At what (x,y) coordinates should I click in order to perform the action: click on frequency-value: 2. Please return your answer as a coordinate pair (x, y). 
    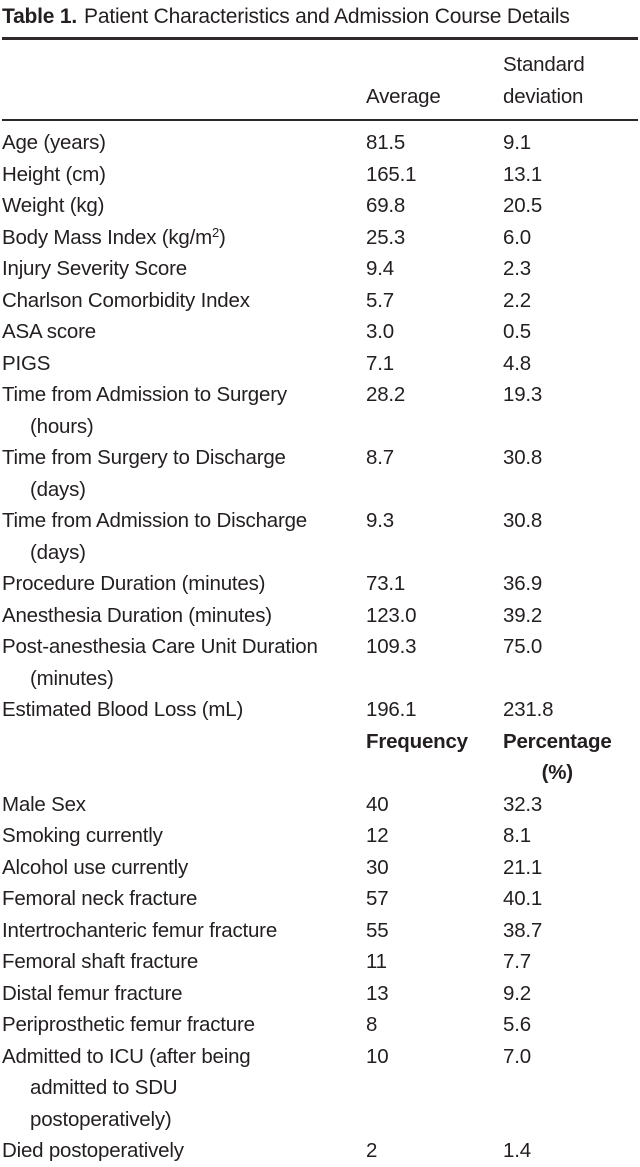
    Looking at the image, I should click on (372, 1150).